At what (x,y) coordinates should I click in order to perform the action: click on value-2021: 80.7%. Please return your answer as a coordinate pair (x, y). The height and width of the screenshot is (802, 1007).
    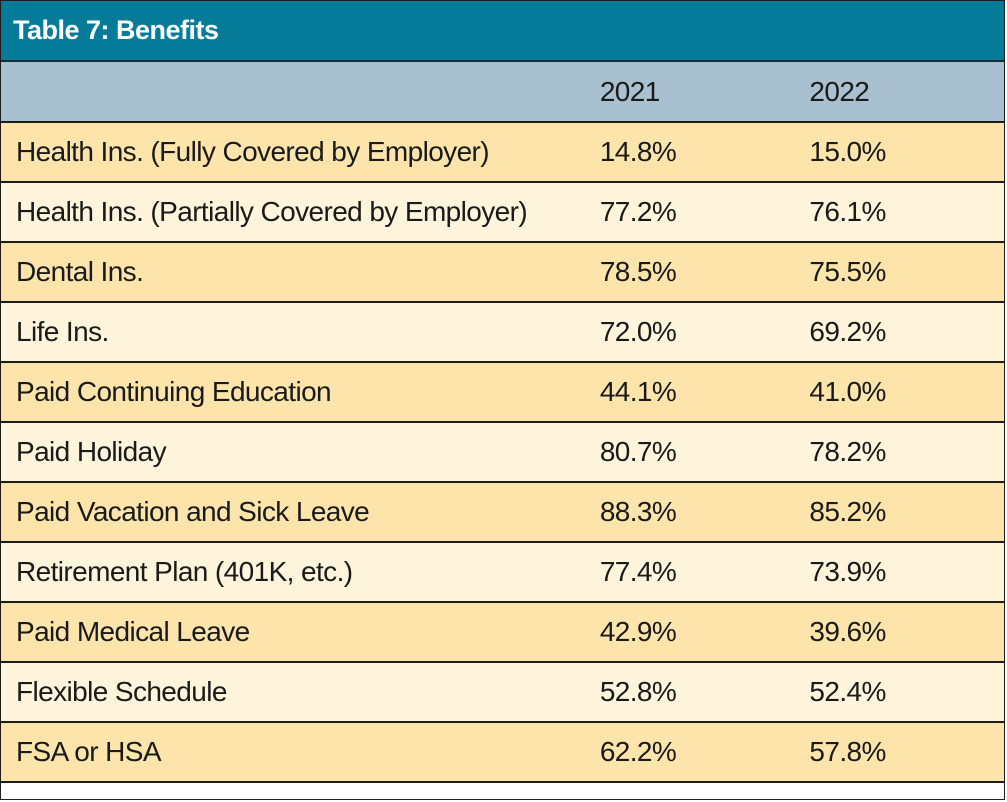
    Looking at the image, I should click on (638, 451).